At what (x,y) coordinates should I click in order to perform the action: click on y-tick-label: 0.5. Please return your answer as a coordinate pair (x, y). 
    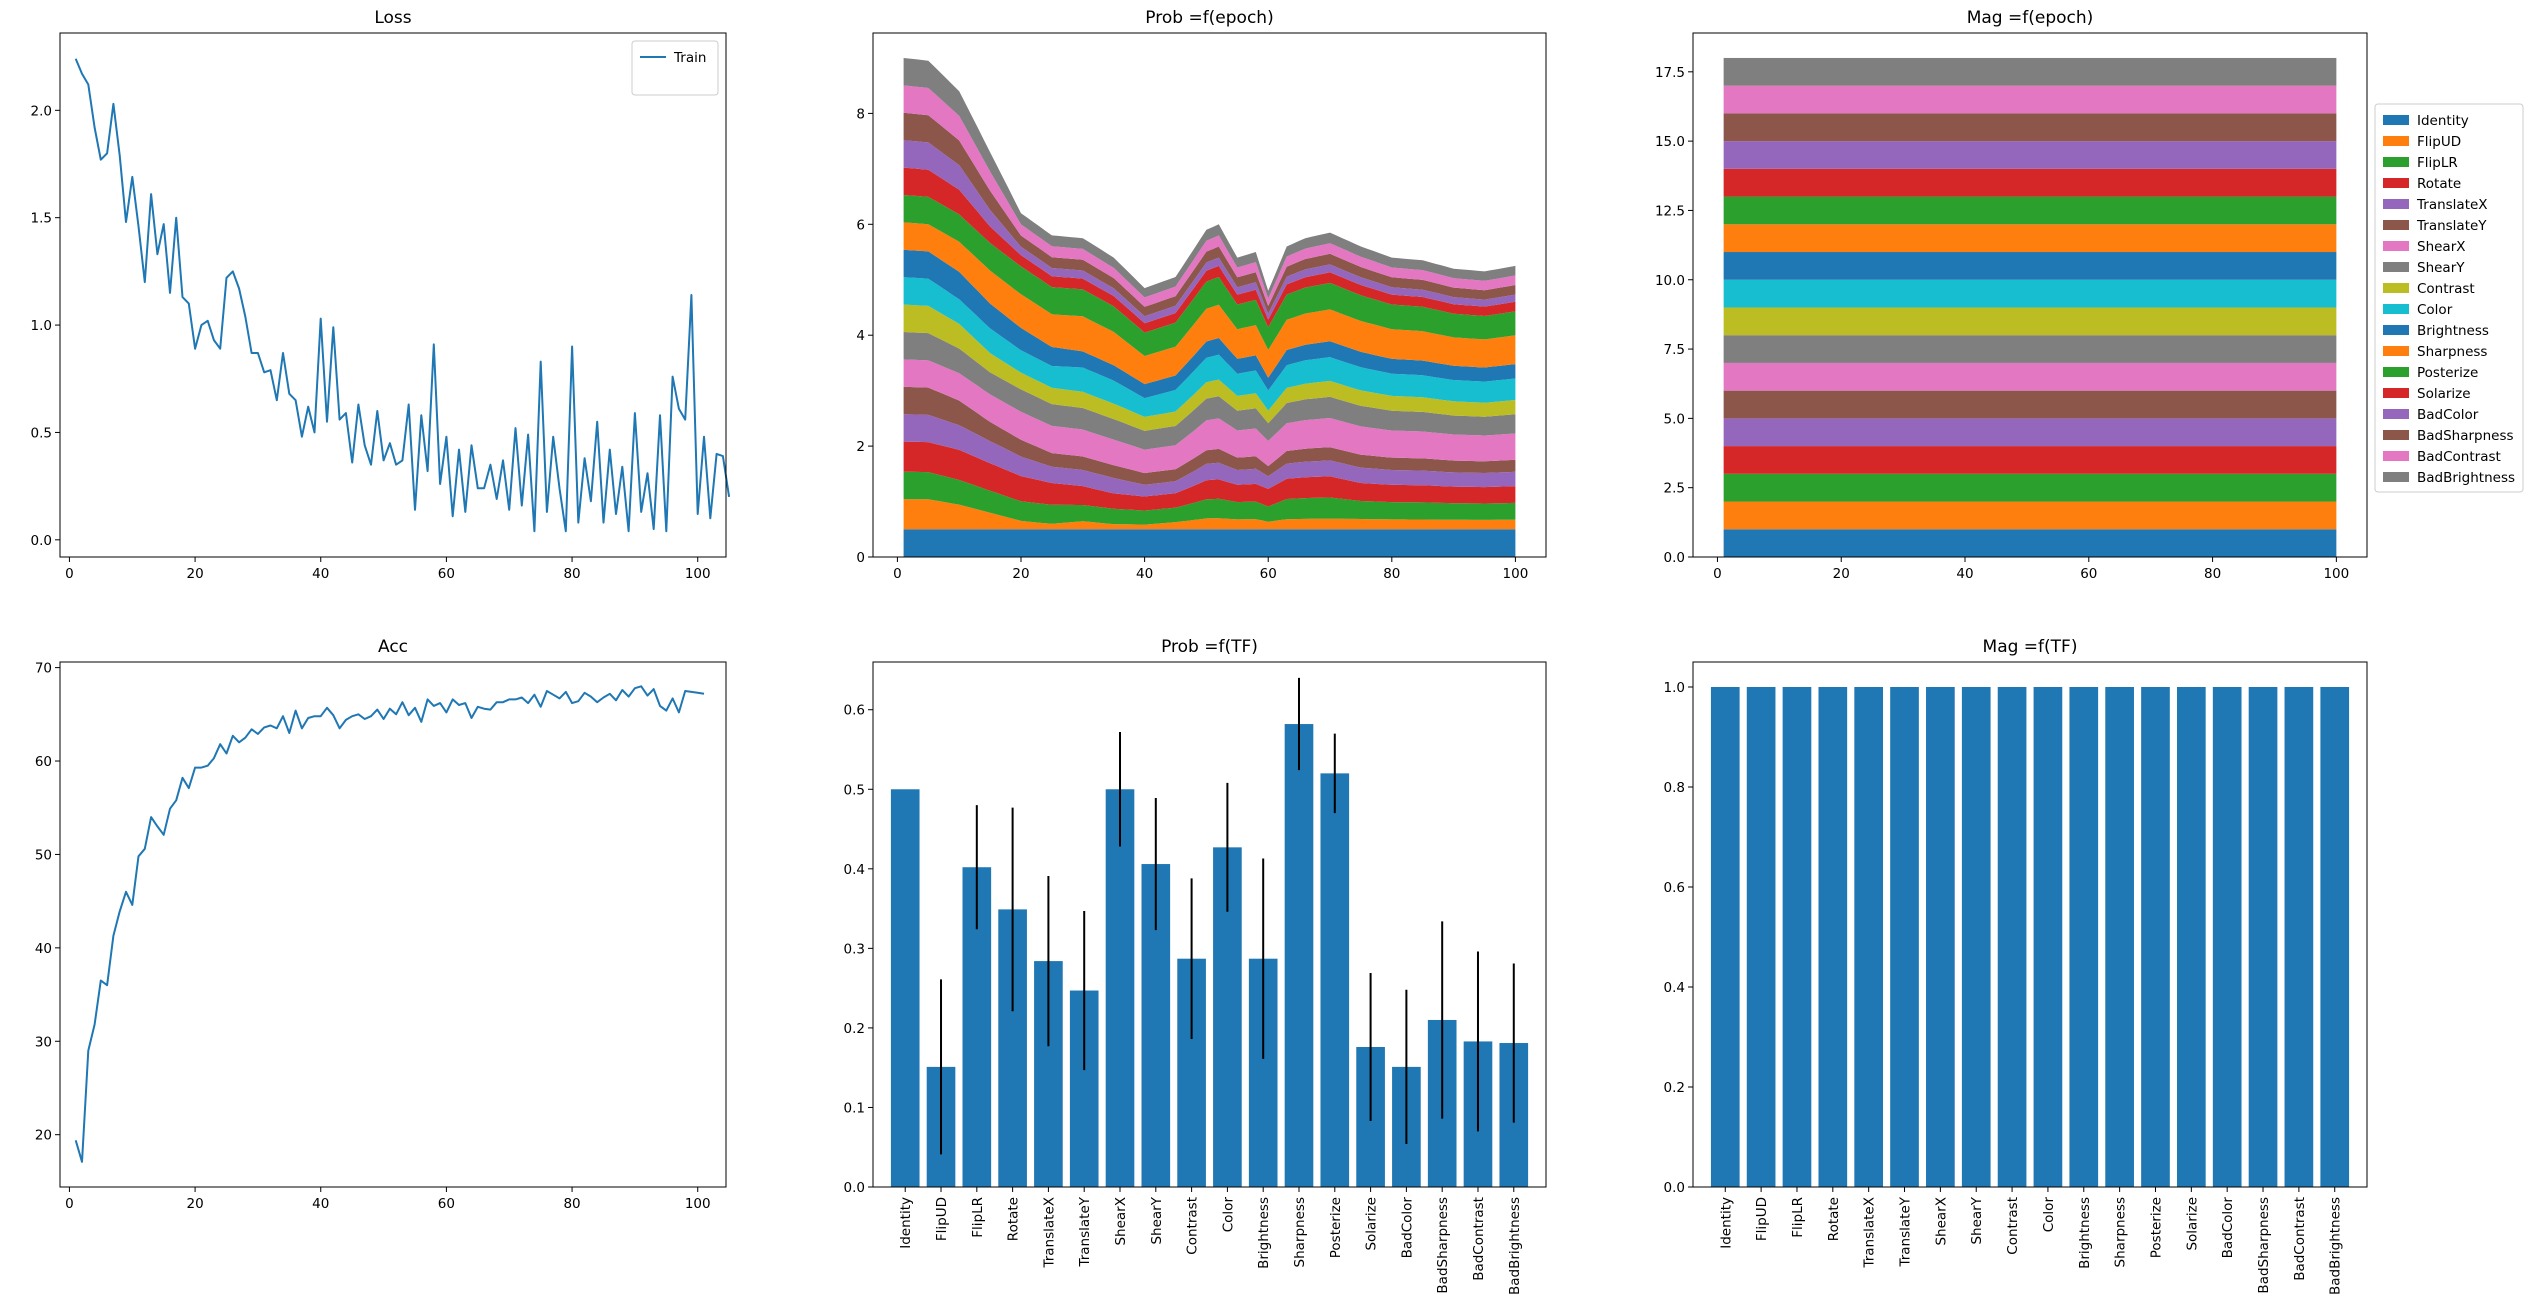
    Looking at the image, I should click on (41, 433).